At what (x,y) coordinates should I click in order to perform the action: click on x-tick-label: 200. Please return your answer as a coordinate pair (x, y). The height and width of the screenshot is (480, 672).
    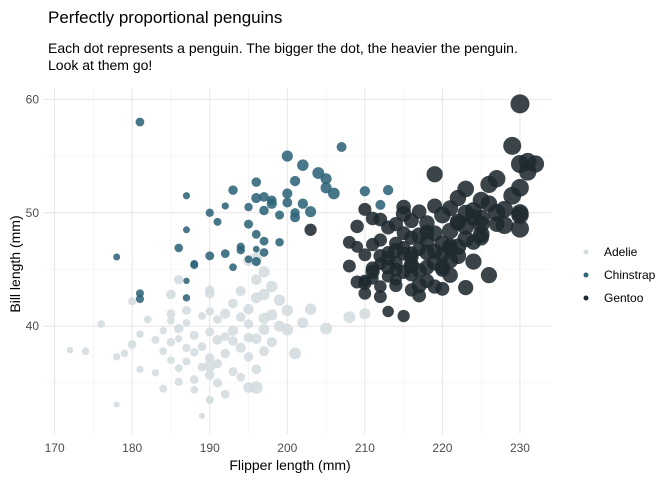
    Looking at the image, I should click on (287, 448).